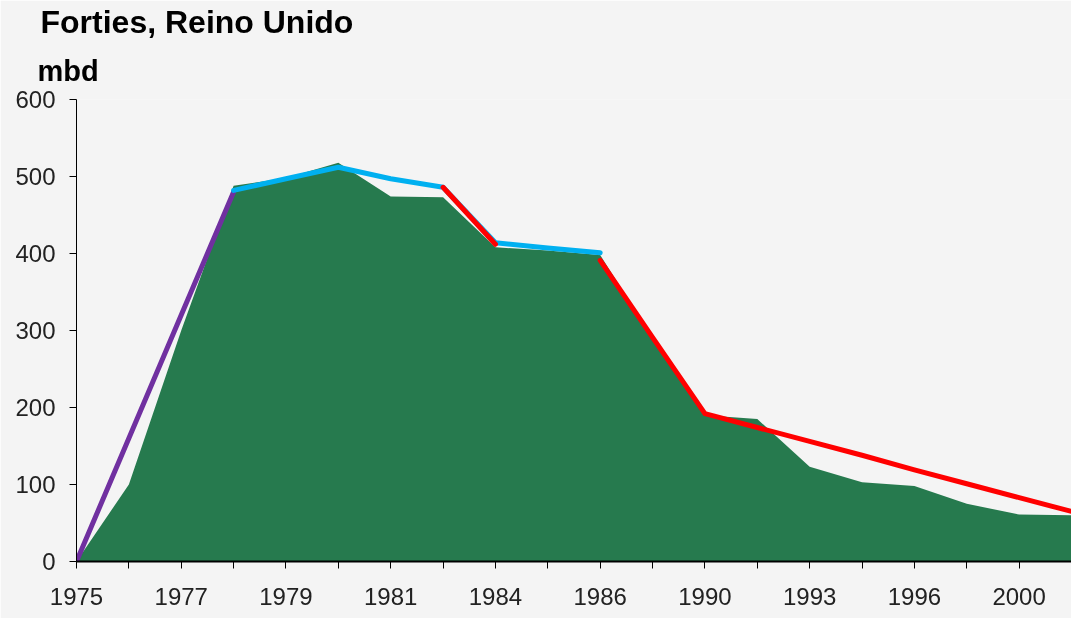 This screenshot has width=1071, height=618. Describe the element at coordinates (1019, 596) in the screenshot. I see `x-tick-label: 2000` at that location.